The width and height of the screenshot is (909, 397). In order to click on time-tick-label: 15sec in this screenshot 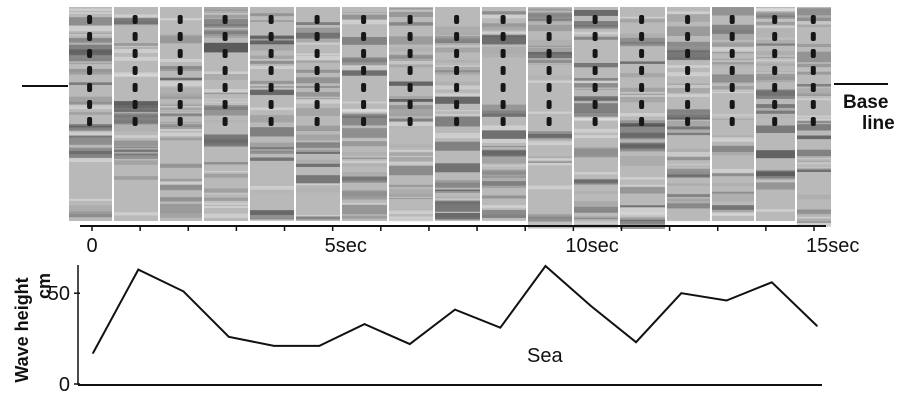, I will do `click(832, 246)`.